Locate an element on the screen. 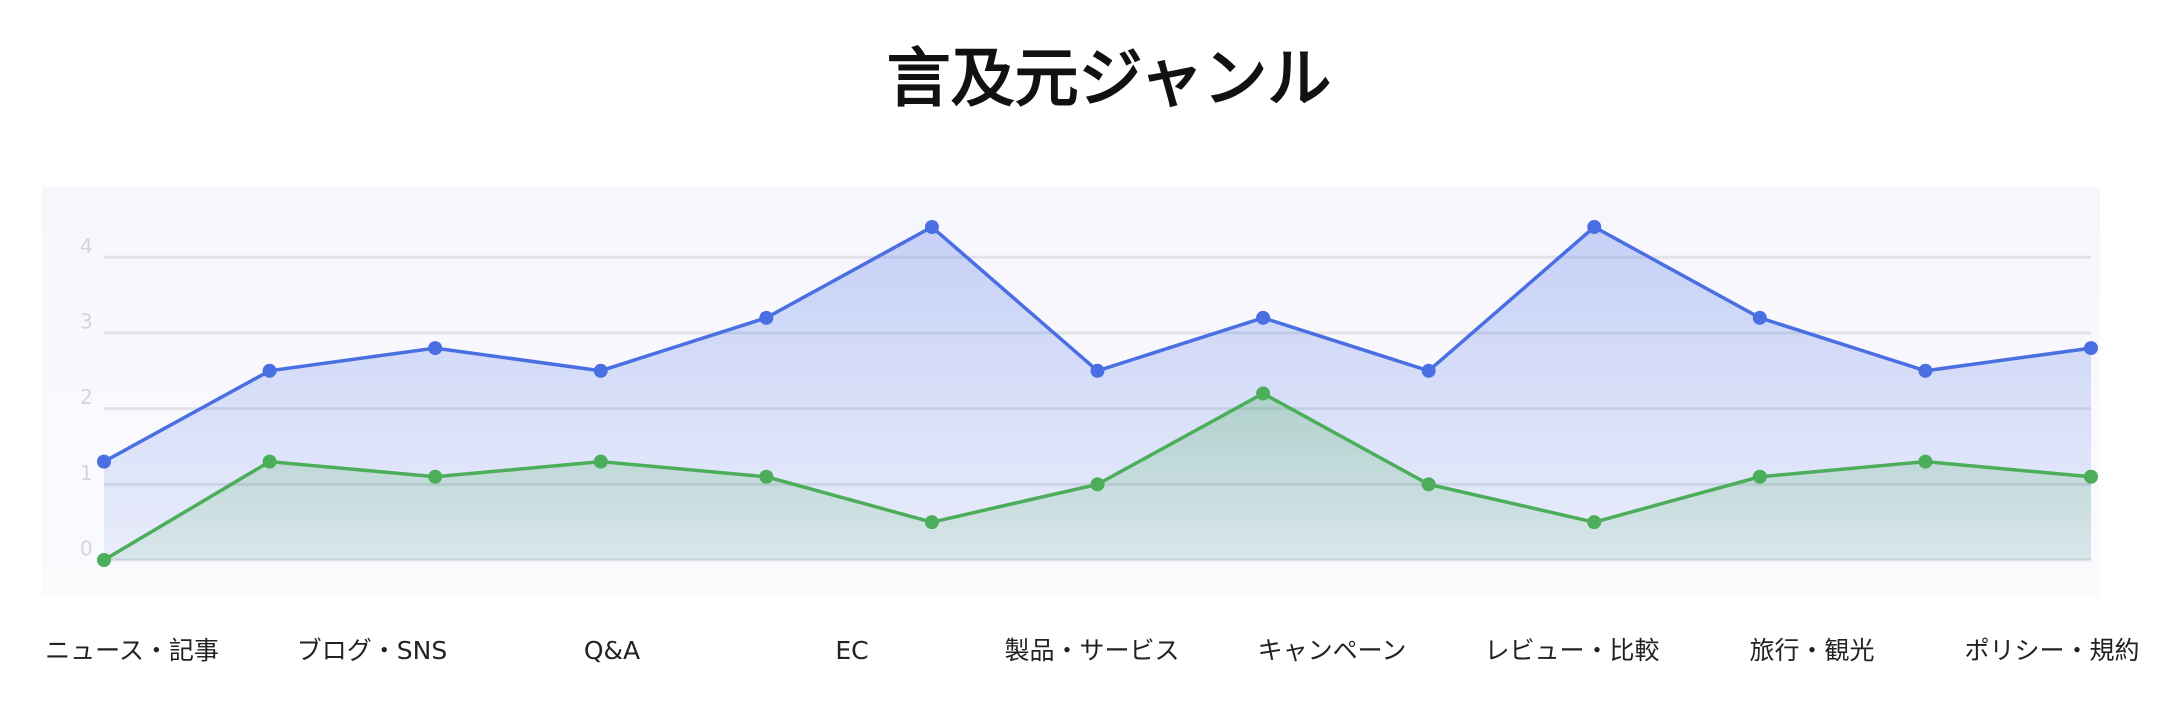 The image size is (2174, 712). x-category-label: Q&A is located at coordinates (612, 650).